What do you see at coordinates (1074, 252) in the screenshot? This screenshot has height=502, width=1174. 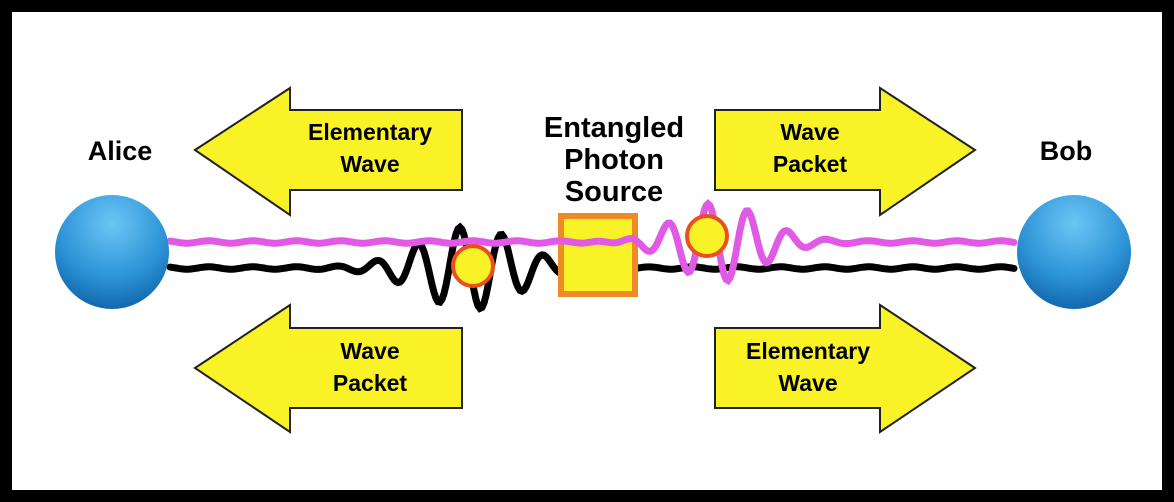 I see `bob-sphere` at bounding box center [1074, 252].